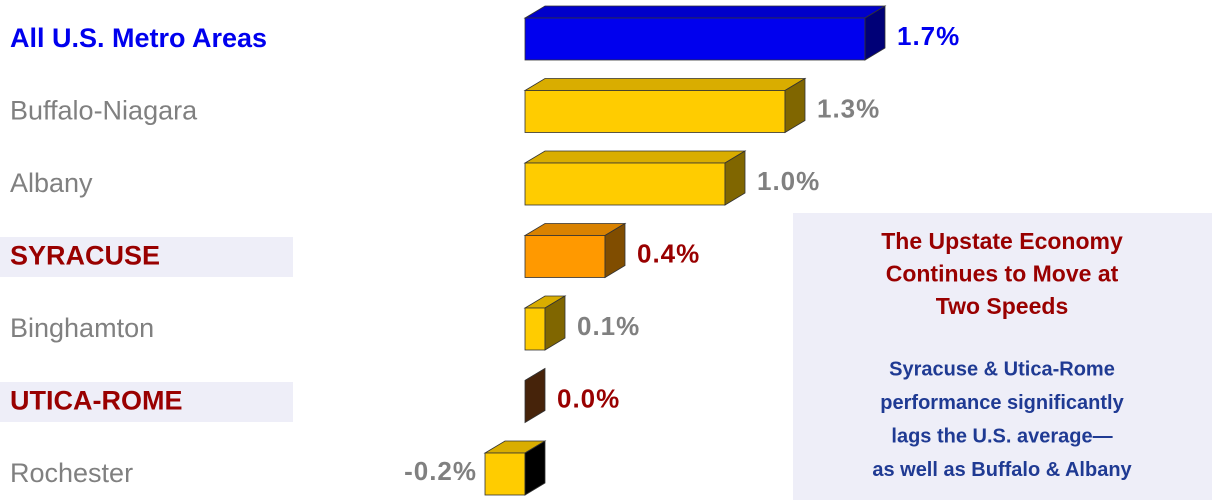 Image resolution: width=1212 pixels, height=500 pixels. Describe the element at coordinates (788, 181) in the screenshot. I see `value-label: 1.0%` at that location.